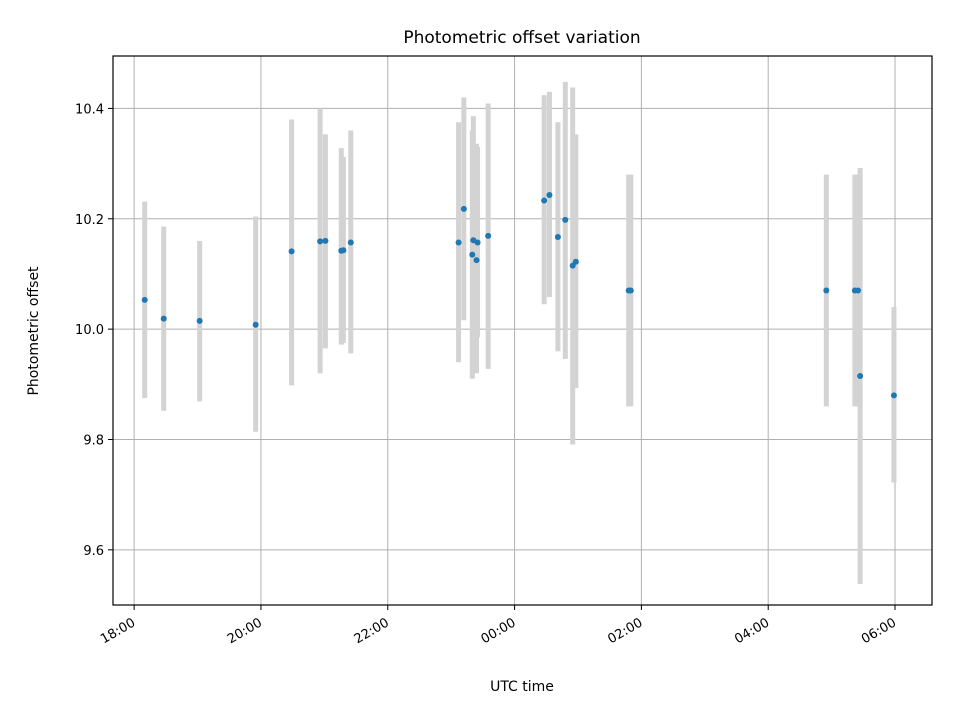  I want to click on y-tick-label: 10.4, so click(89, 109).